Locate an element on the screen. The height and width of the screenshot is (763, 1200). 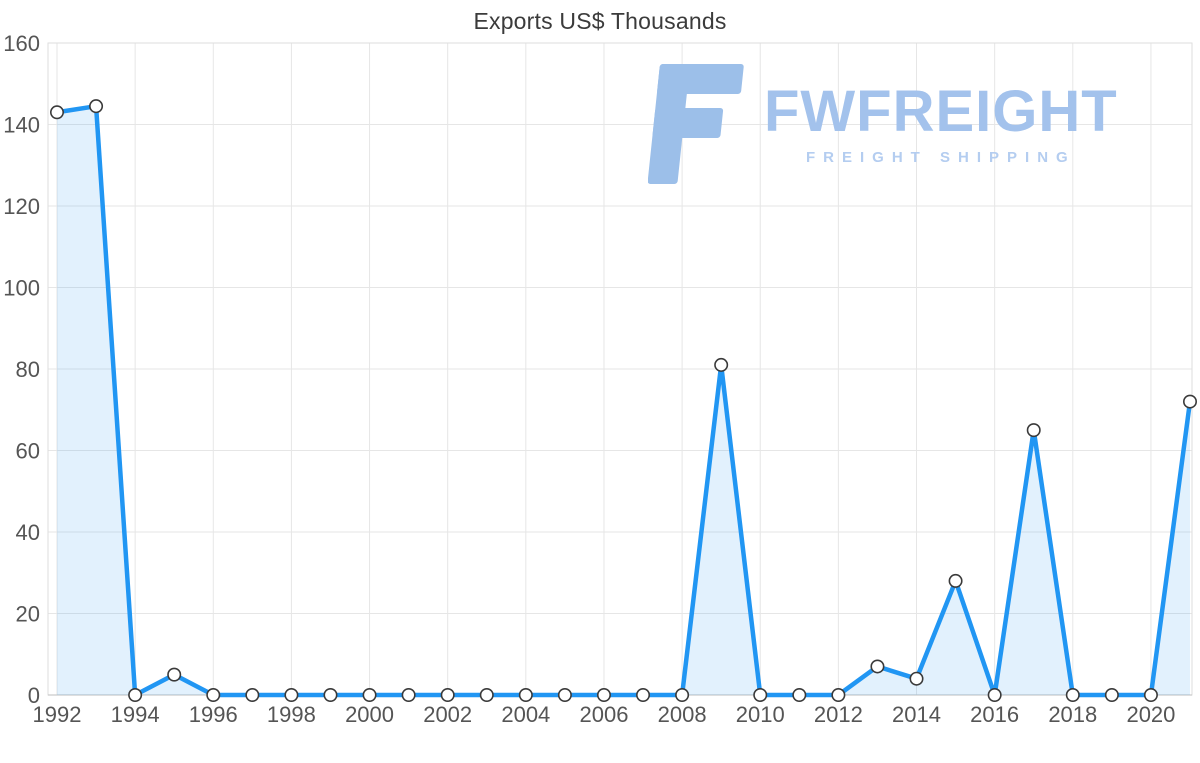
x-tick-label: 2006 is located at coordinates (603, 714).